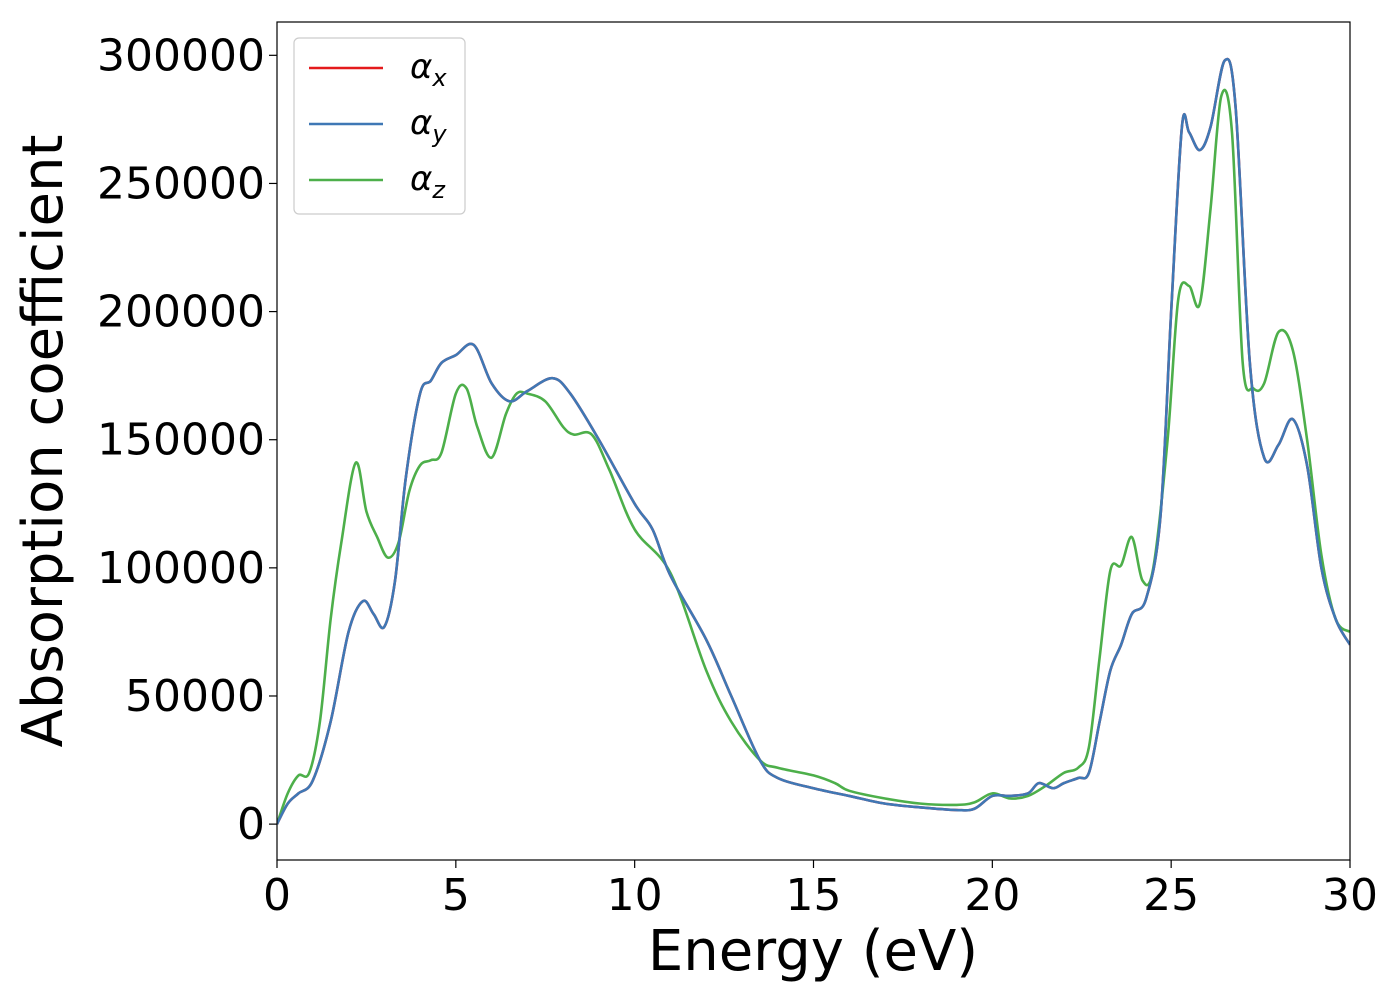  I want to click on legend-label-y: αy, so click(428, 125).